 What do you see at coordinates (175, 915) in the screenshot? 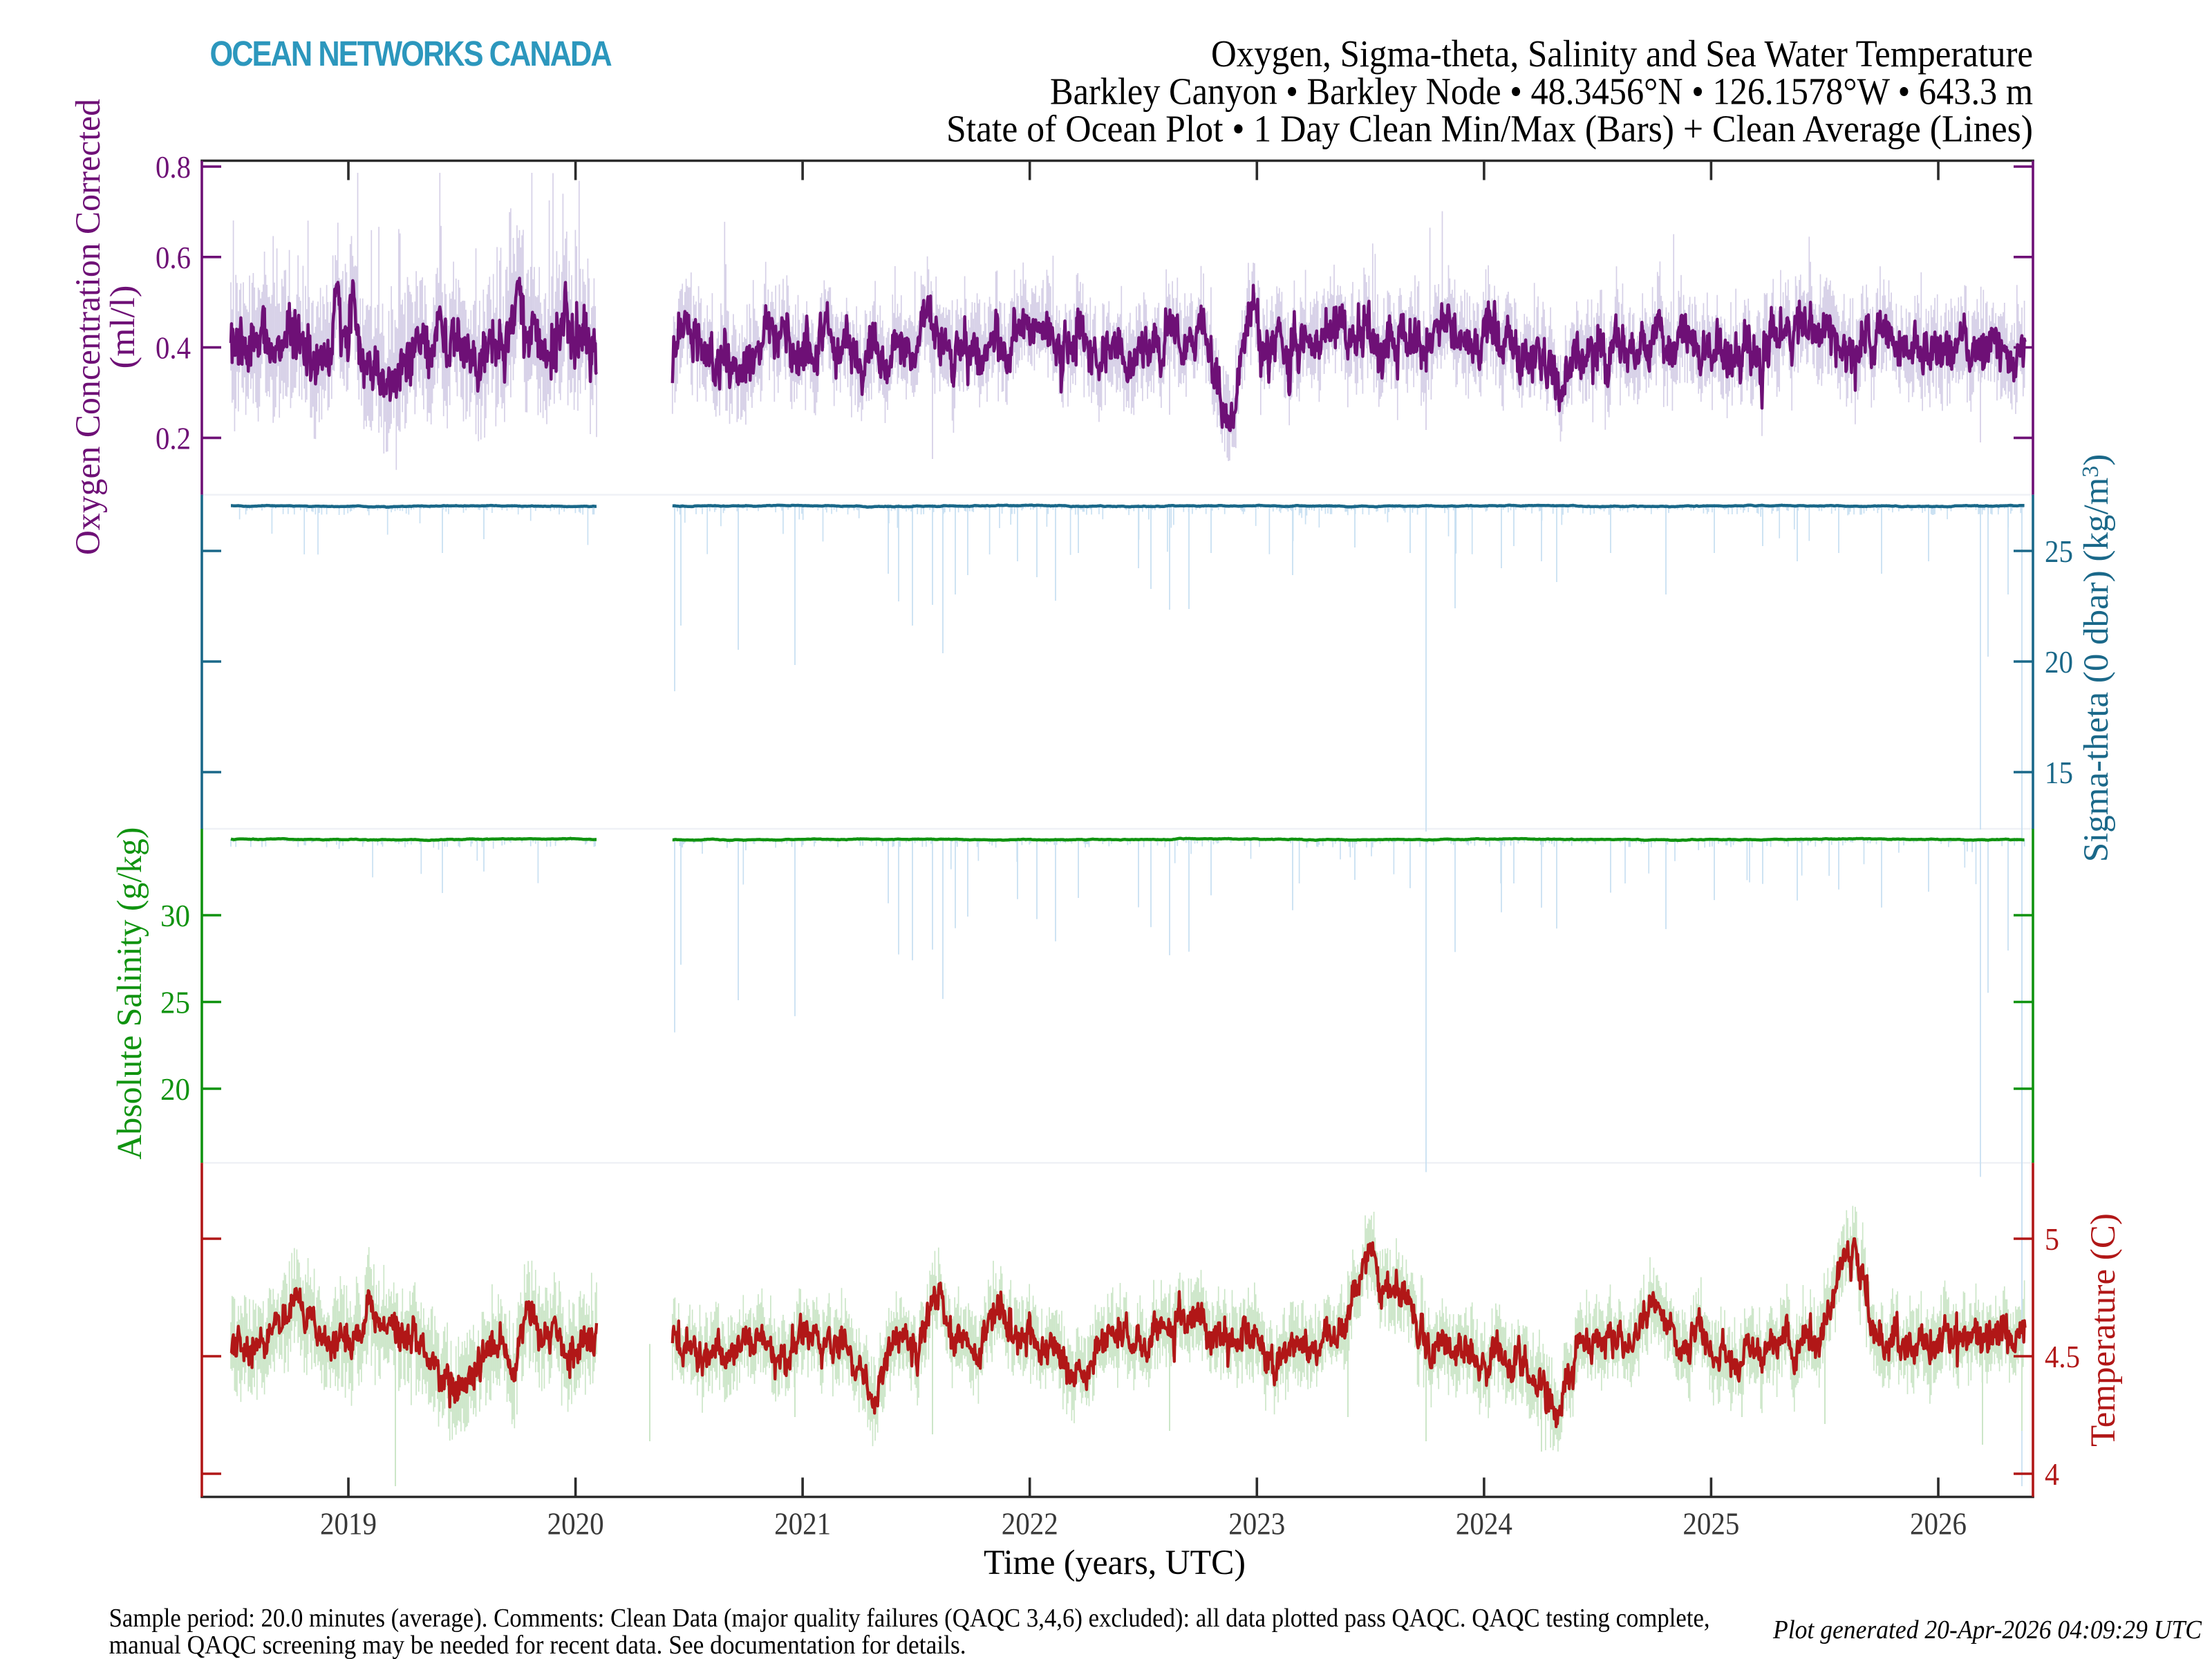
I see `svg-text: 30` at bounding box center [175, 915].